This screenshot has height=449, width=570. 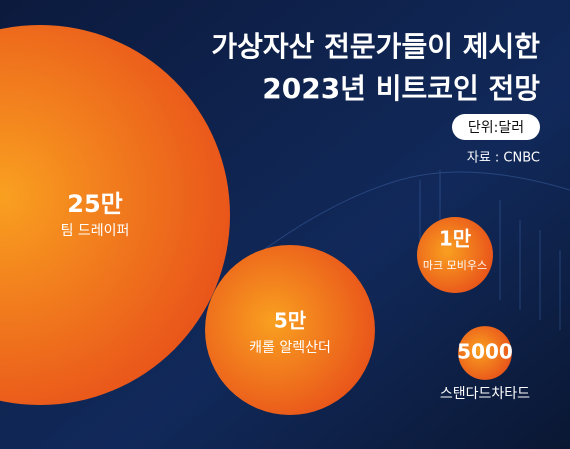 What do you see at coordinates (503, 158) in the screenshot?
I see `source: 자료 : CNBC` at bounding box center [503, 158].